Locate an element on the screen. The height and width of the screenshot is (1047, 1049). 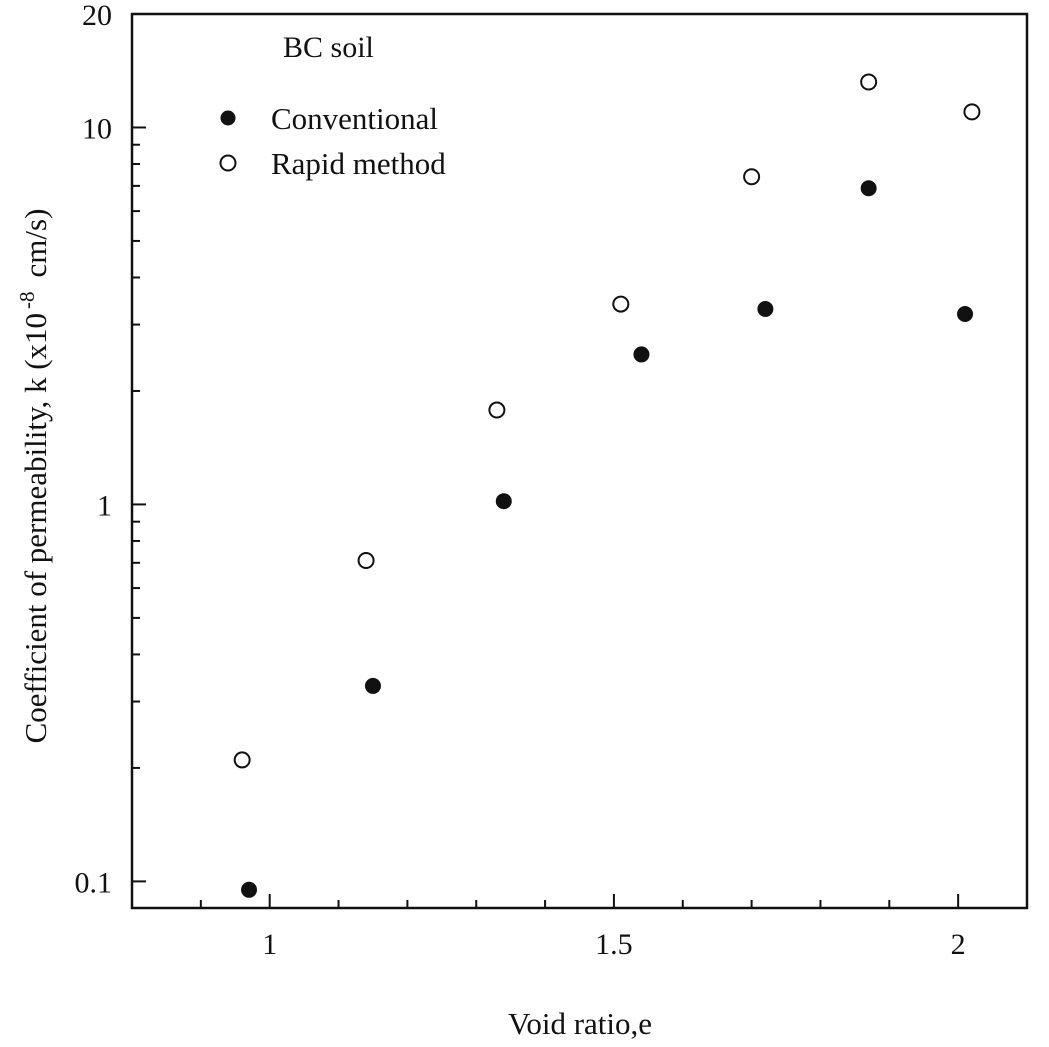
chart-title: BC soil is located at coordinates (328, 47).